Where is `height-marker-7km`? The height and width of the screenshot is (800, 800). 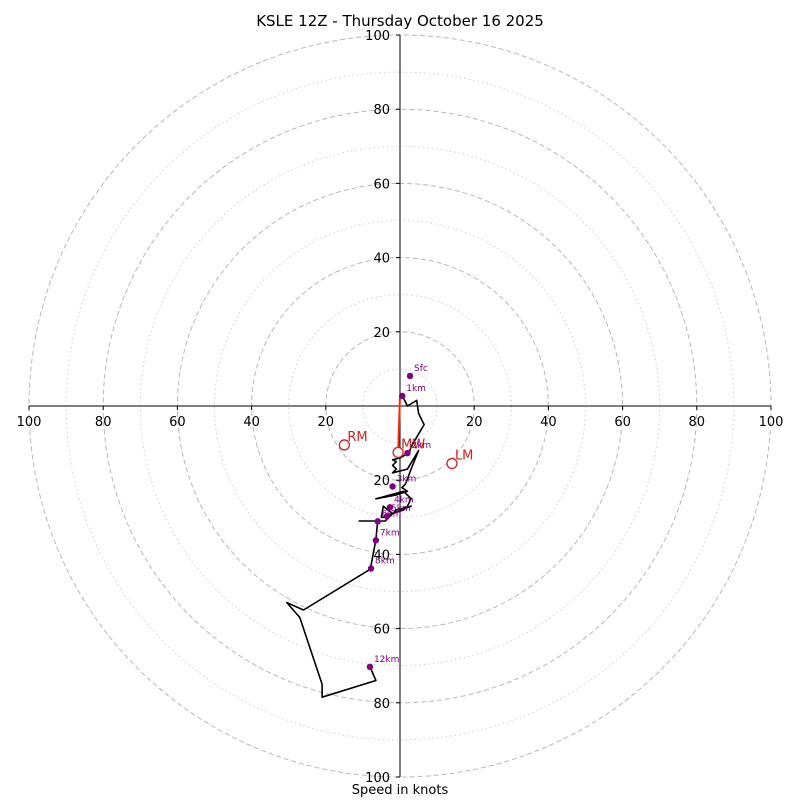 height-marker-7km is located at coordinates (376, 540).